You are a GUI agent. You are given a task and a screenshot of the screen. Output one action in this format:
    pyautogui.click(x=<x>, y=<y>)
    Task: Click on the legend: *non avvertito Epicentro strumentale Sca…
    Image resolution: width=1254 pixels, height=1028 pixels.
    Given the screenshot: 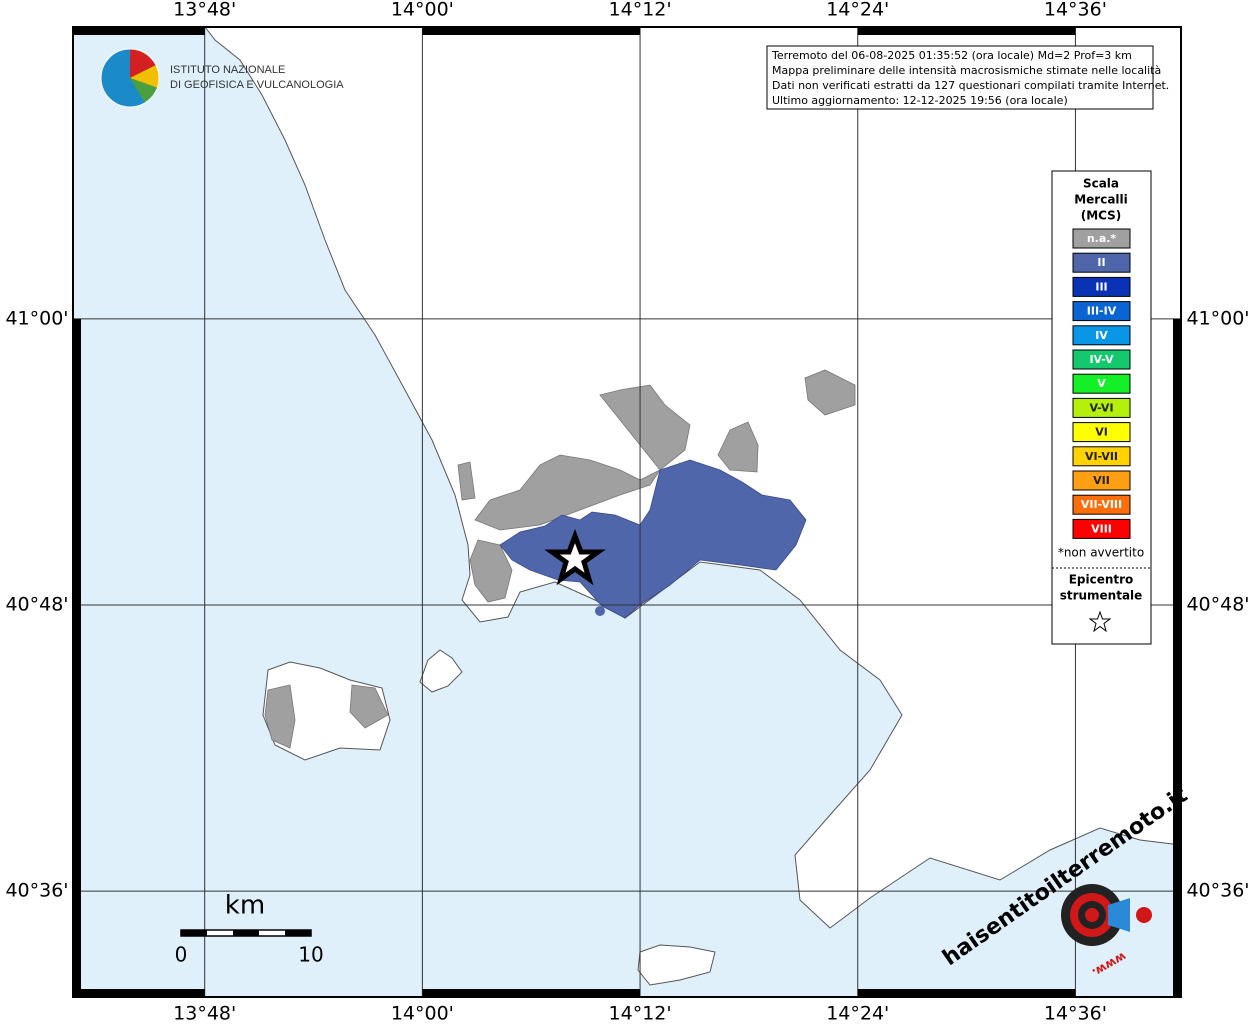 What is the action you would take?
    pyautogui.click(x=1101, y=407)
    